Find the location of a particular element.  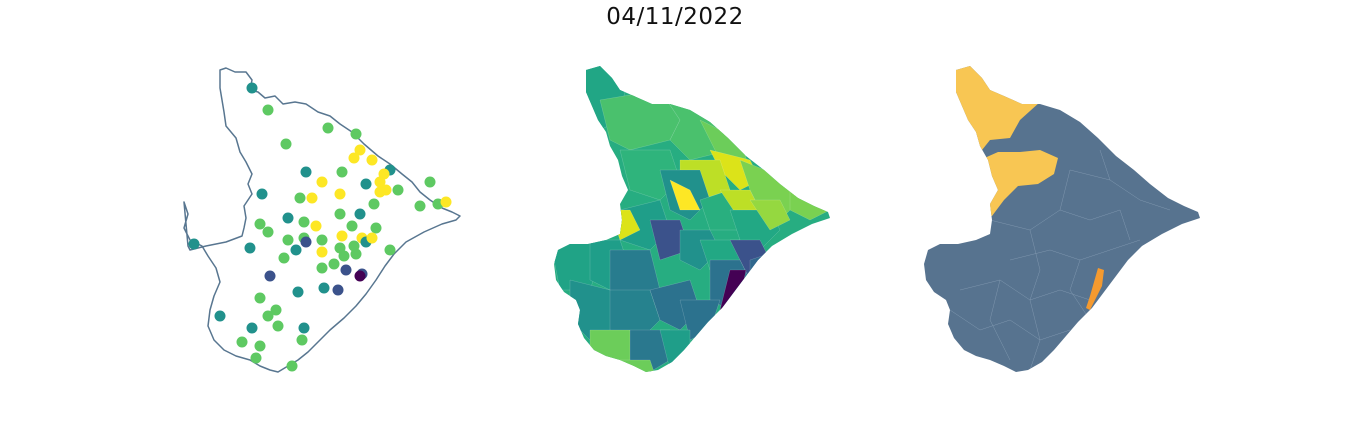

points-map-svg is located at coordinates (322, 220).